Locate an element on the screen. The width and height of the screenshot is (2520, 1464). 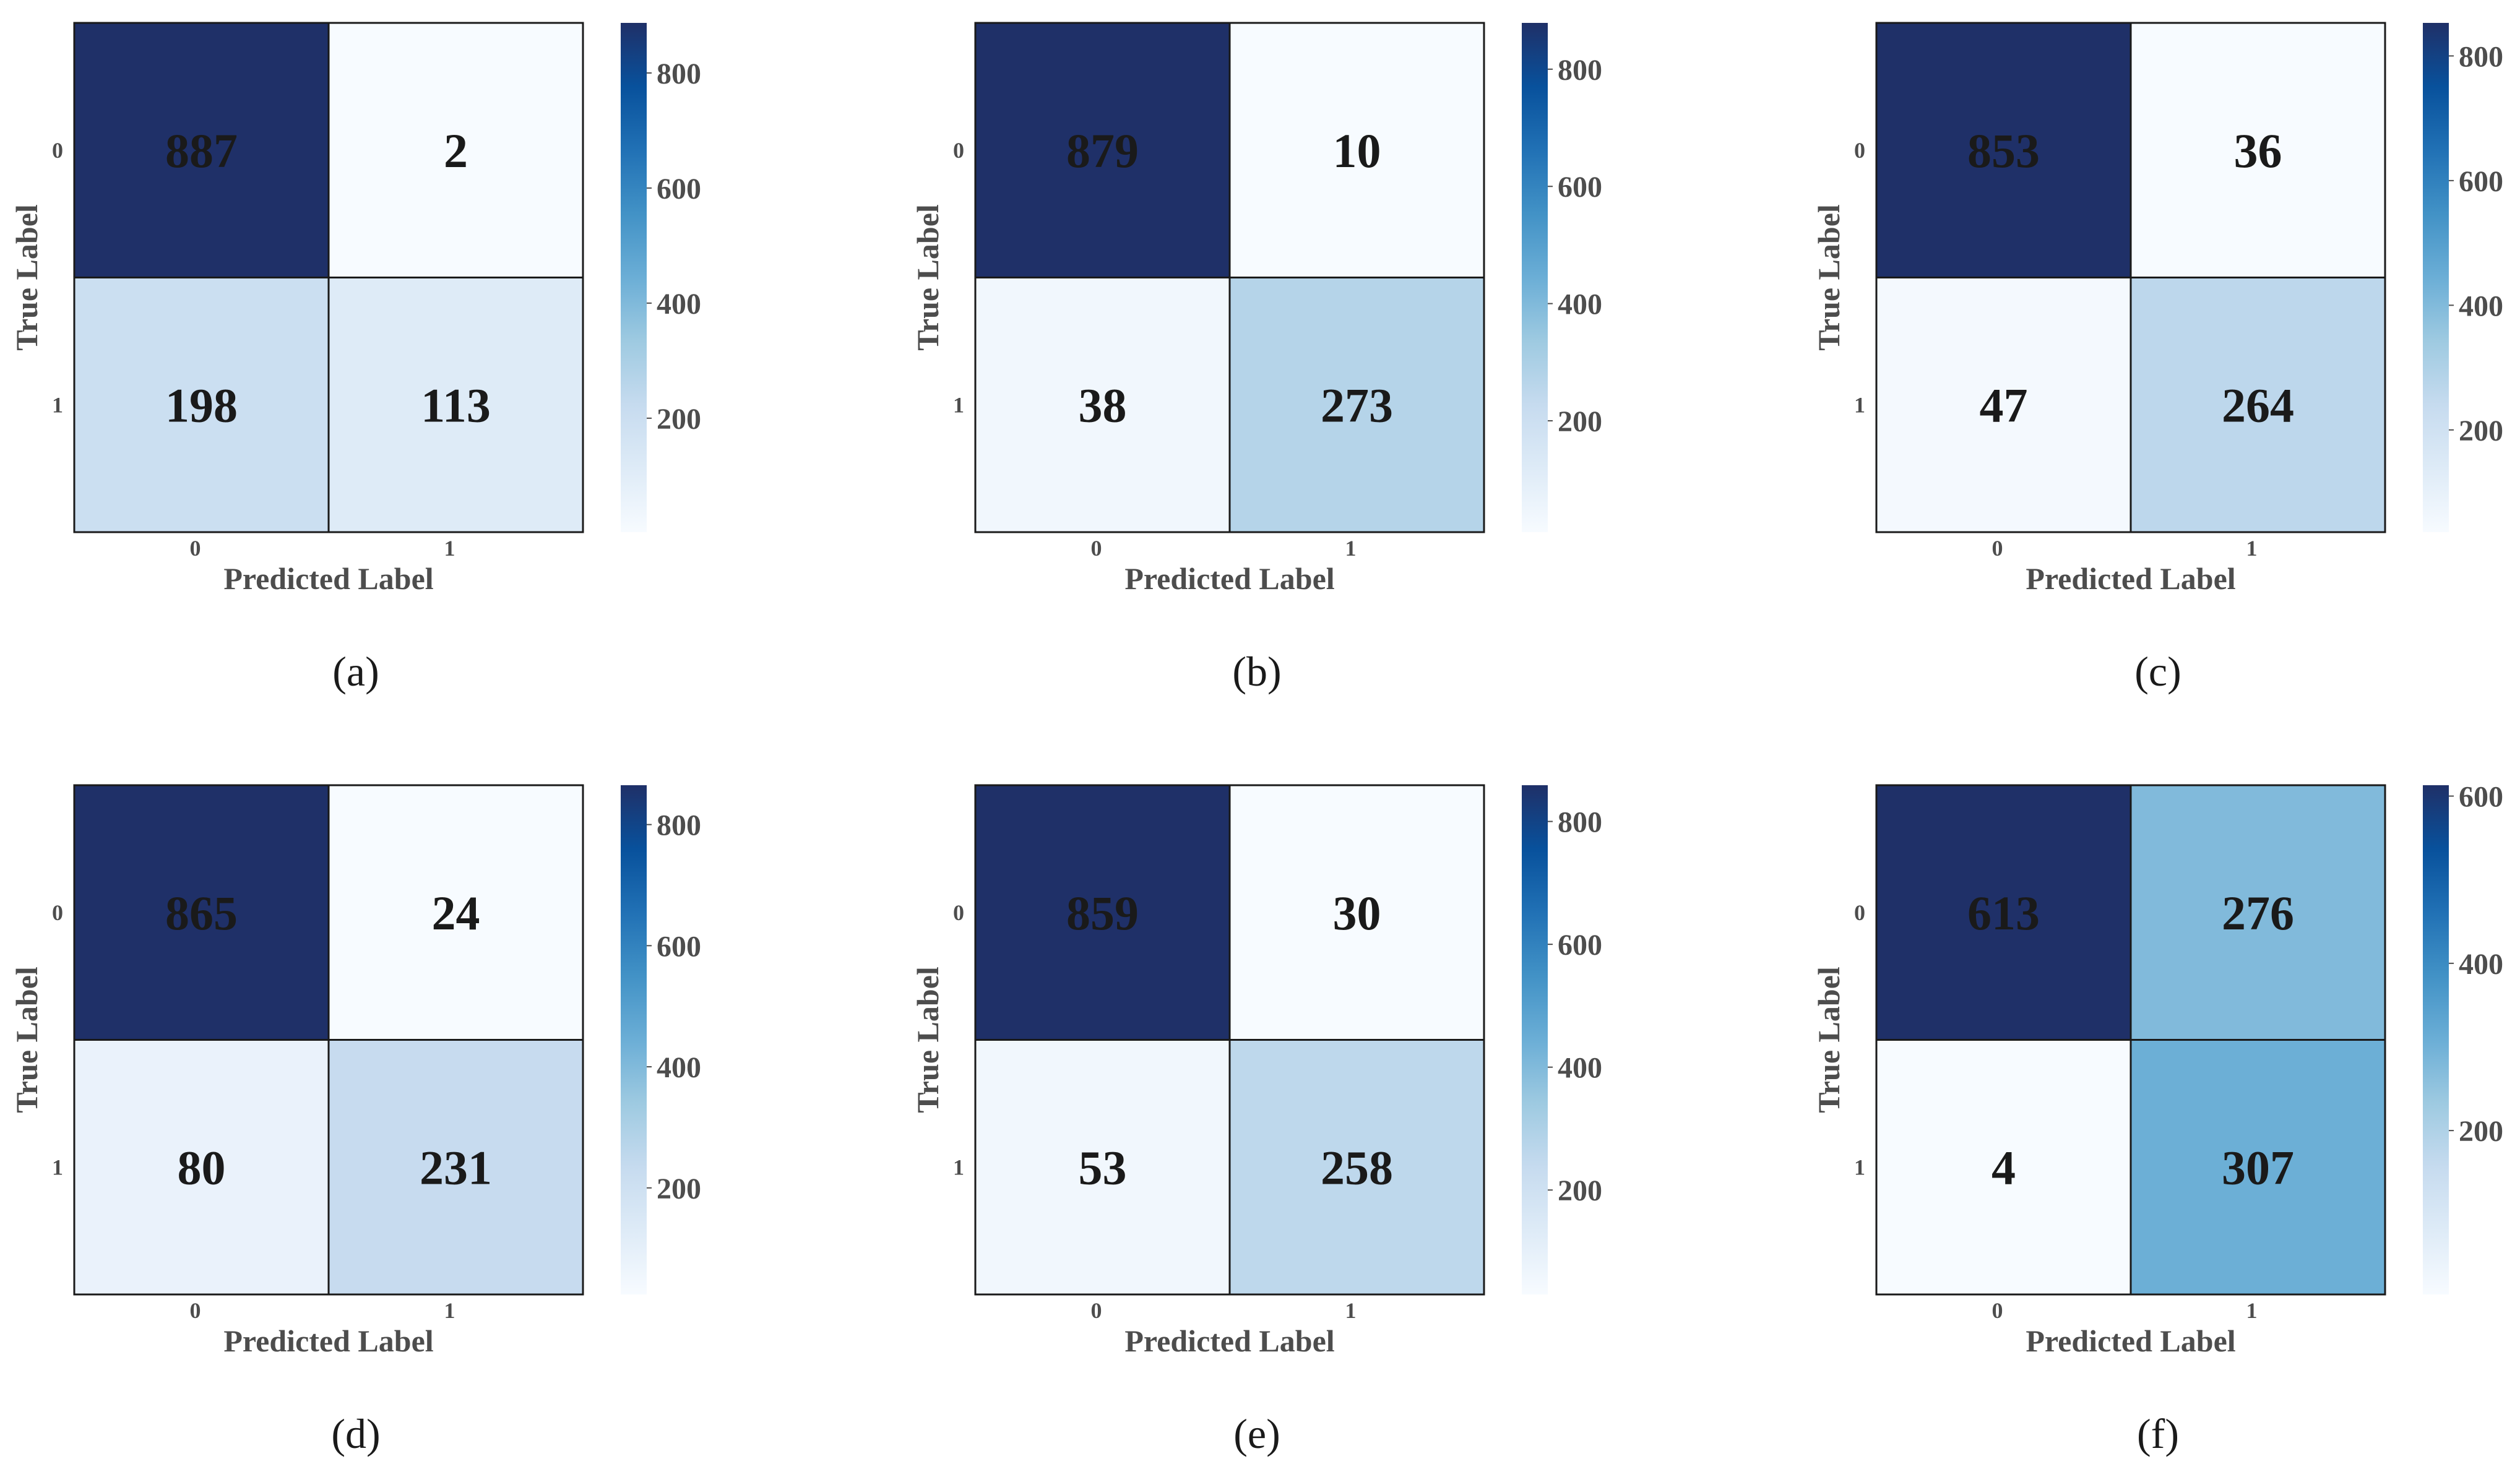
cell-value-label: 865 is located at coordinates (201, 913).